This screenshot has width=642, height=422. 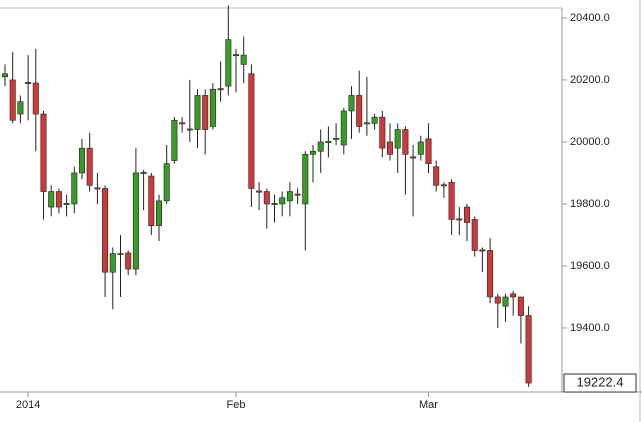 What do you see at coordinates (590, 80) in the screenshot?
I see `y-tick-label: 20200.0` at bounding box center [590, 80].